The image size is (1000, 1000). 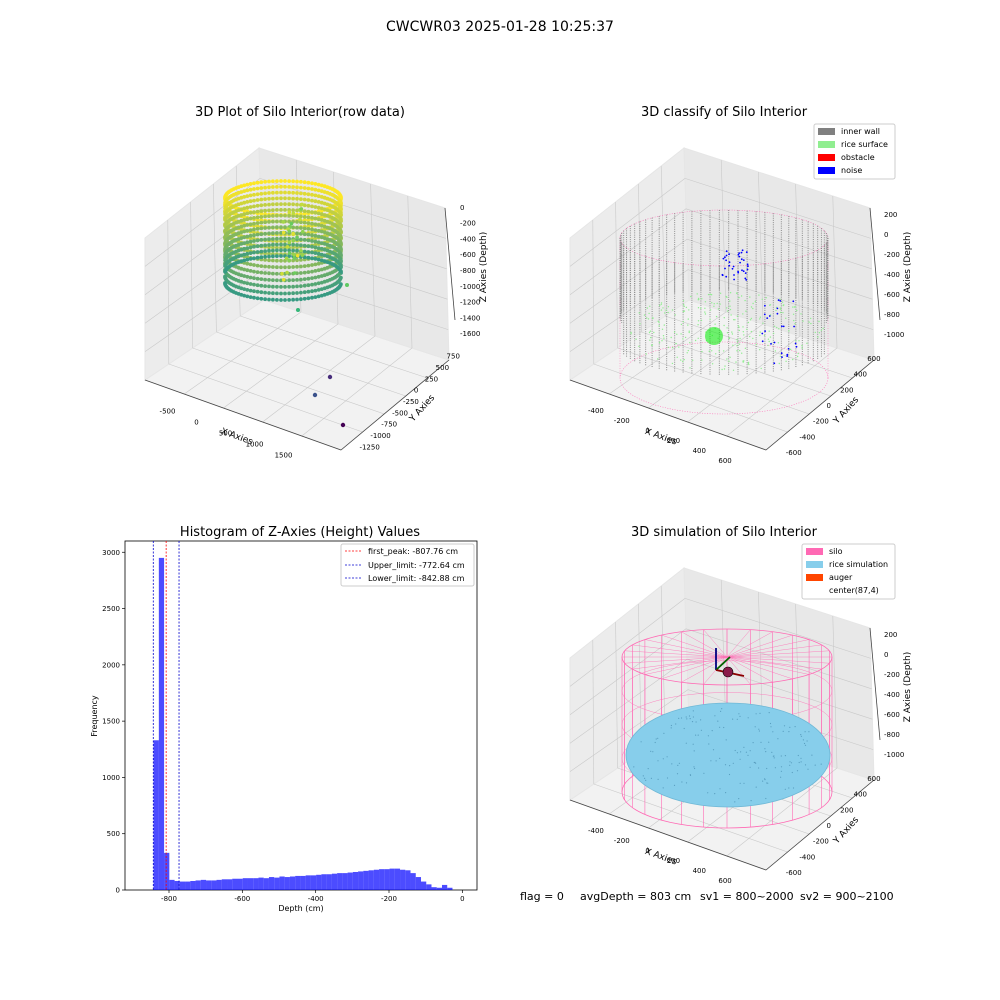 What do you see at coordinates (416, 565) in the screenshot?
I see `legend-upper-limit: Upper_limit: -772.64 cm` at bounding box center [416, 565].